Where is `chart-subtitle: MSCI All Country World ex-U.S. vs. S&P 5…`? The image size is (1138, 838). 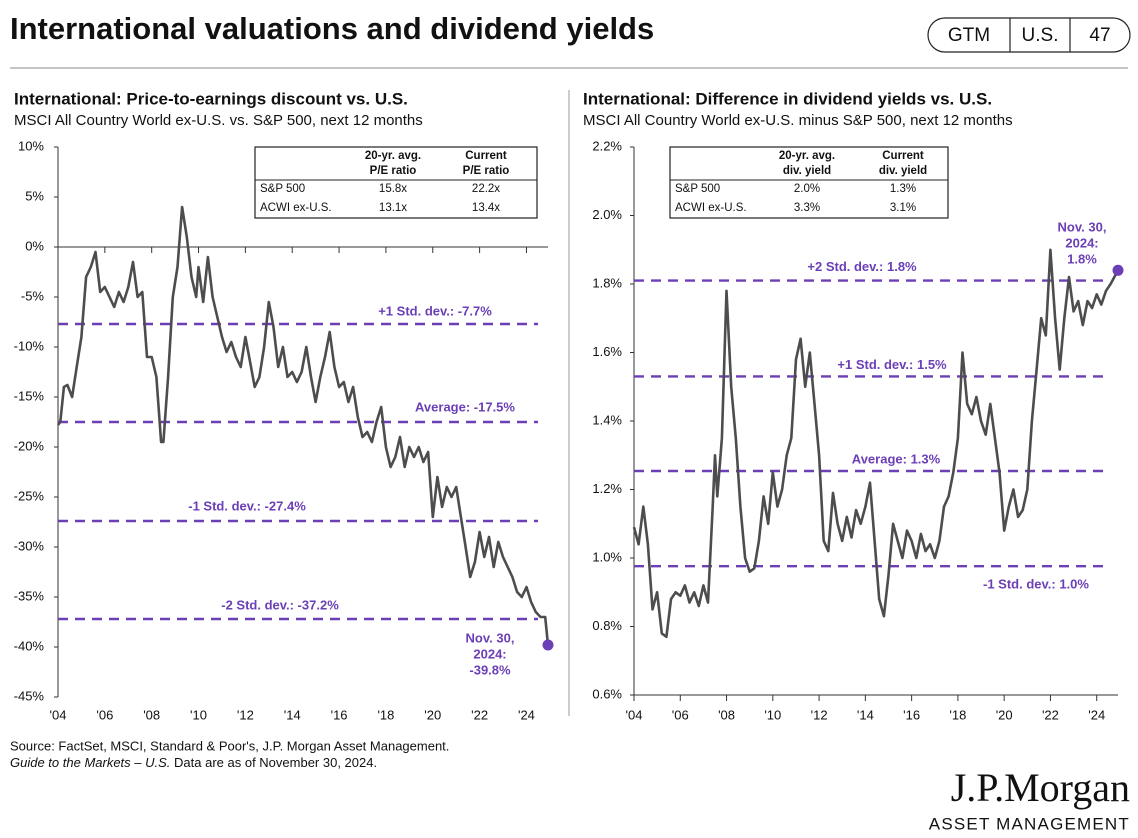
chart-subtitle: MSCI All Country World ex-U.S. vs. S&P 5… is located at coordinates (218, 120).